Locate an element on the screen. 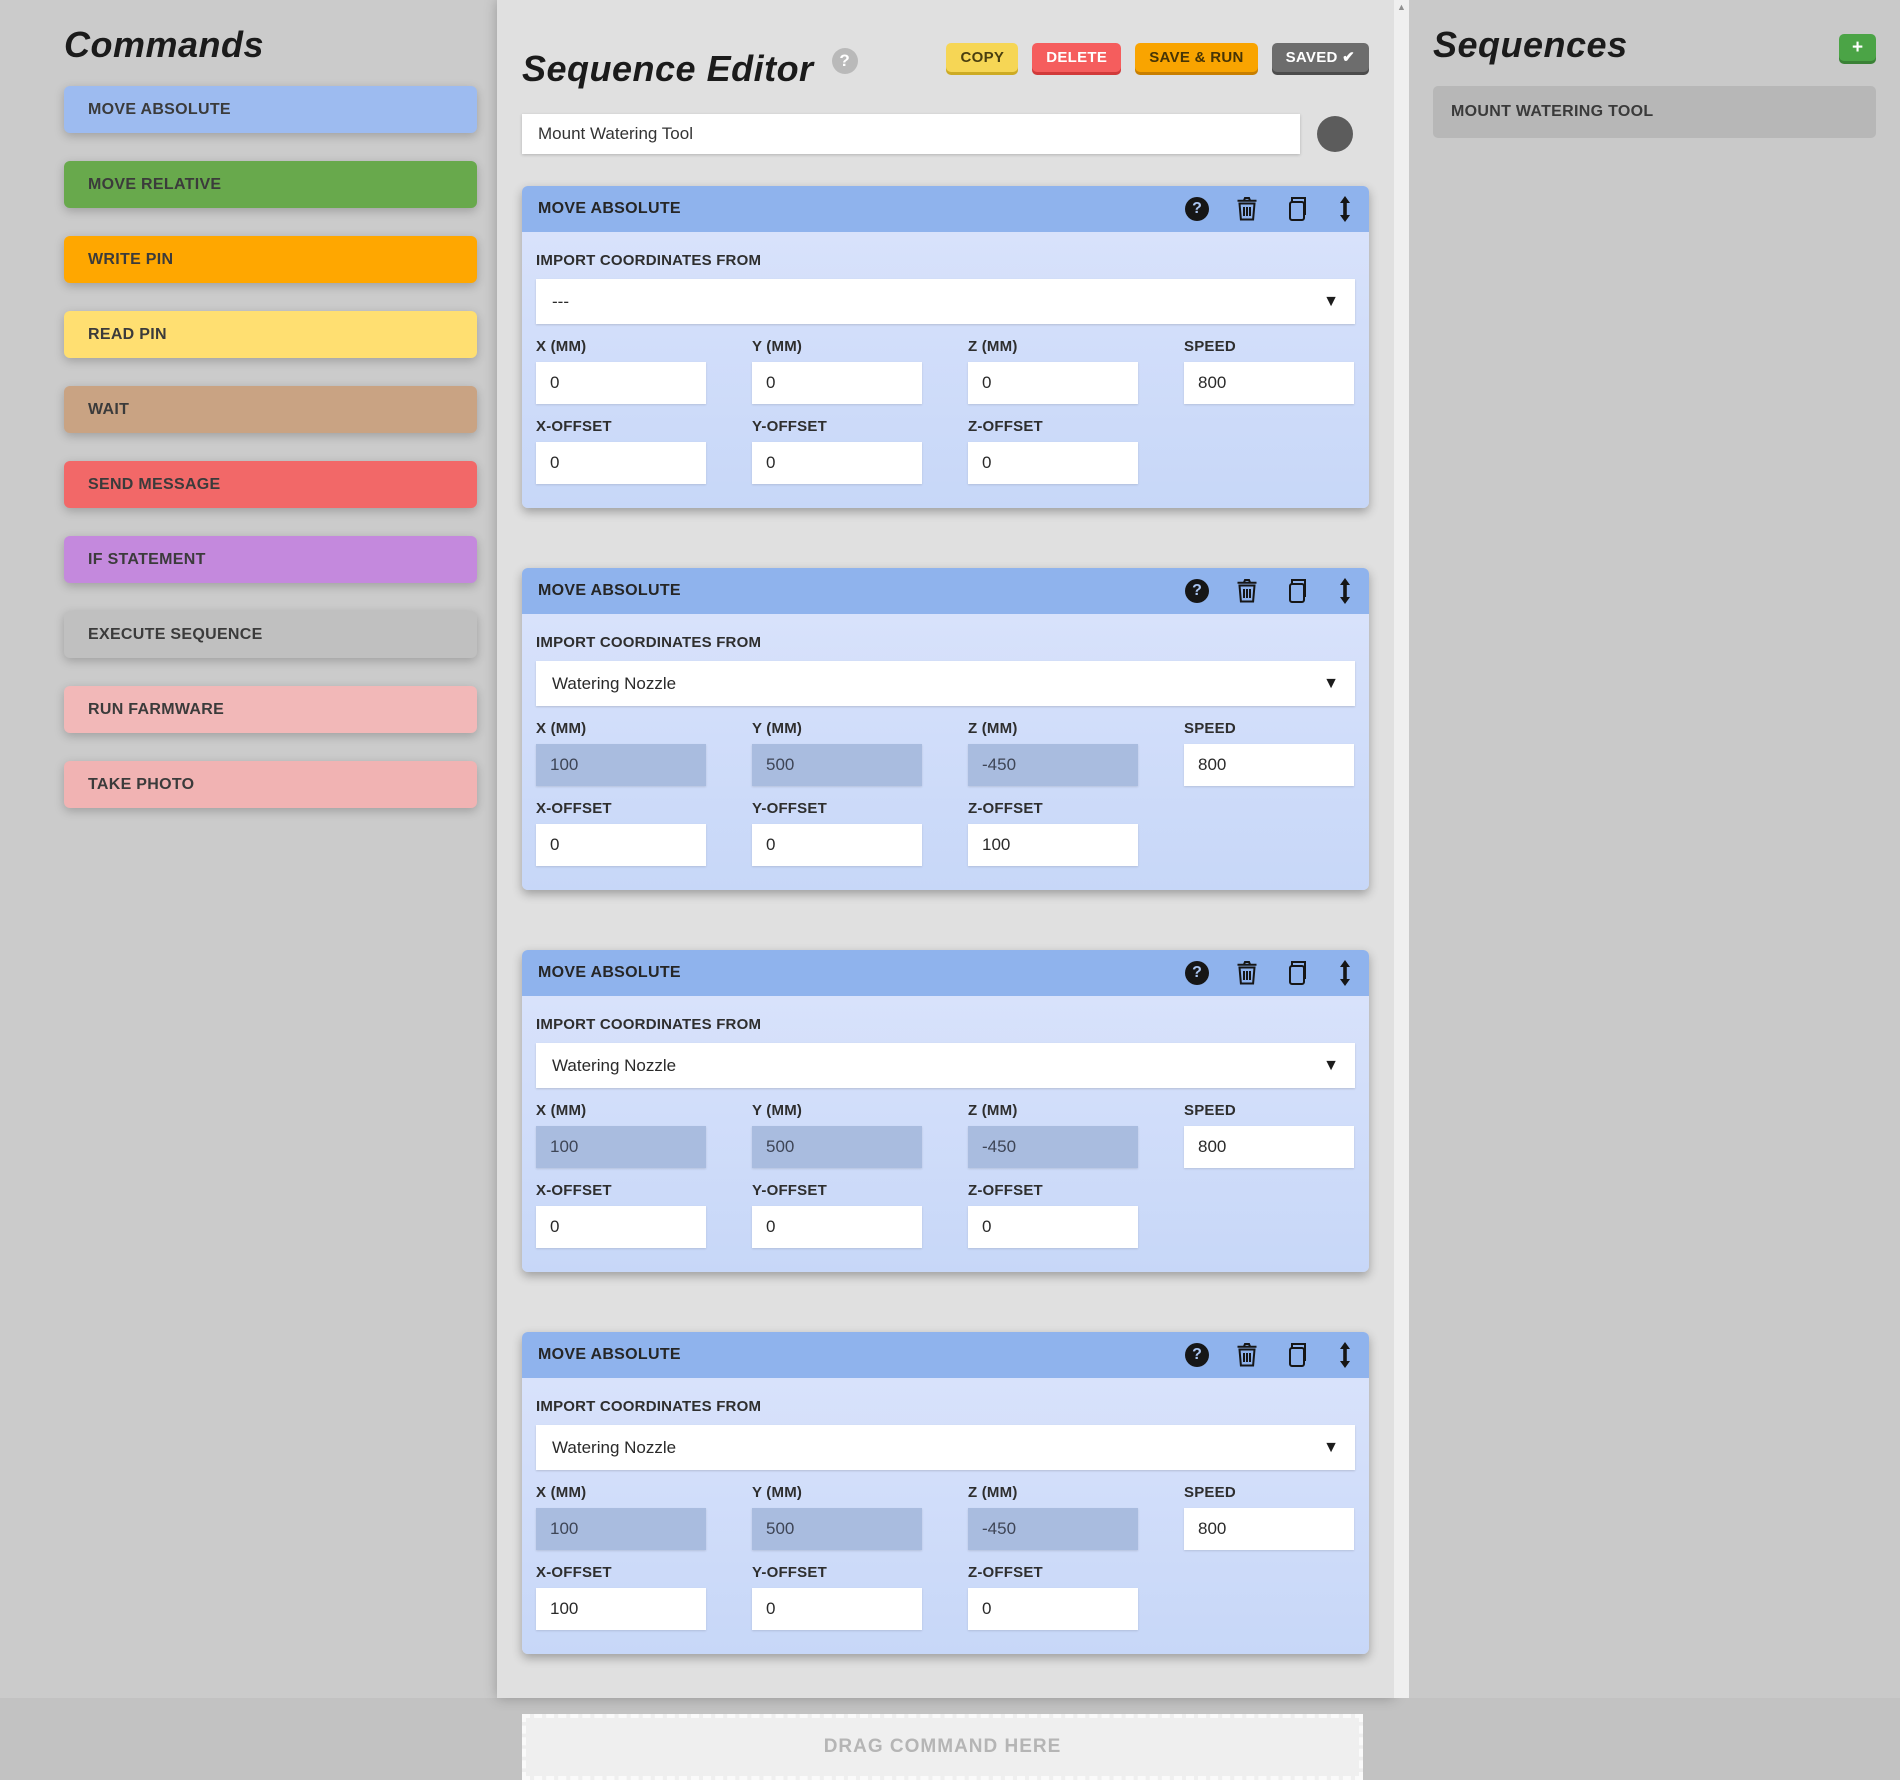  add-sequence-button: + is located at coordinates (1857, 47).